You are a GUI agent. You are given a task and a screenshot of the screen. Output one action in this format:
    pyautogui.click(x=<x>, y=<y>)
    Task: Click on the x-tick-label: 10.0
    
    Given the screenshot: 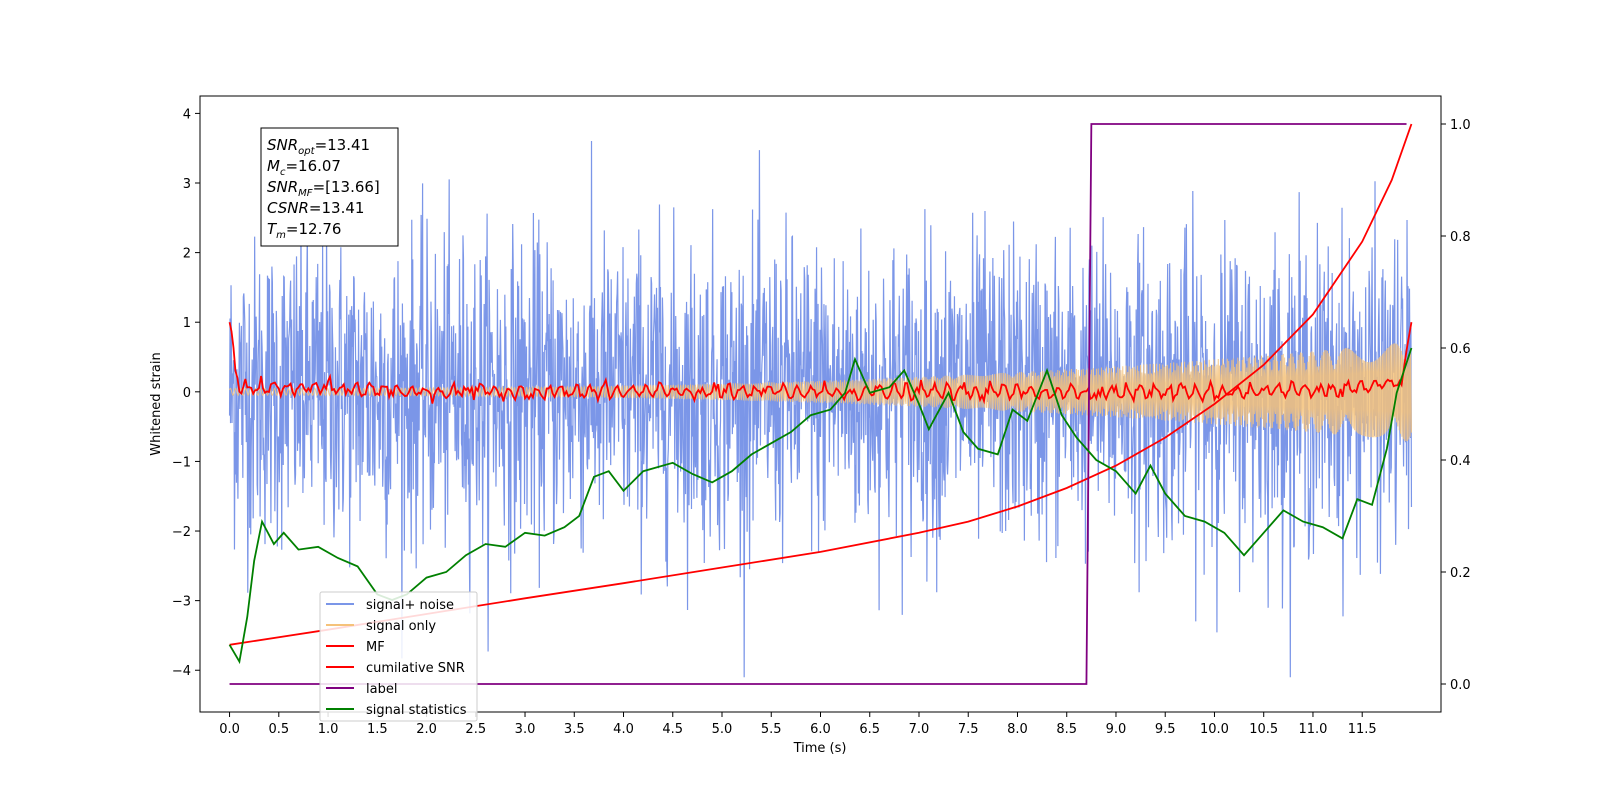 What is the action you would take?
    pyautogui.click(x=1214, y=729)
    